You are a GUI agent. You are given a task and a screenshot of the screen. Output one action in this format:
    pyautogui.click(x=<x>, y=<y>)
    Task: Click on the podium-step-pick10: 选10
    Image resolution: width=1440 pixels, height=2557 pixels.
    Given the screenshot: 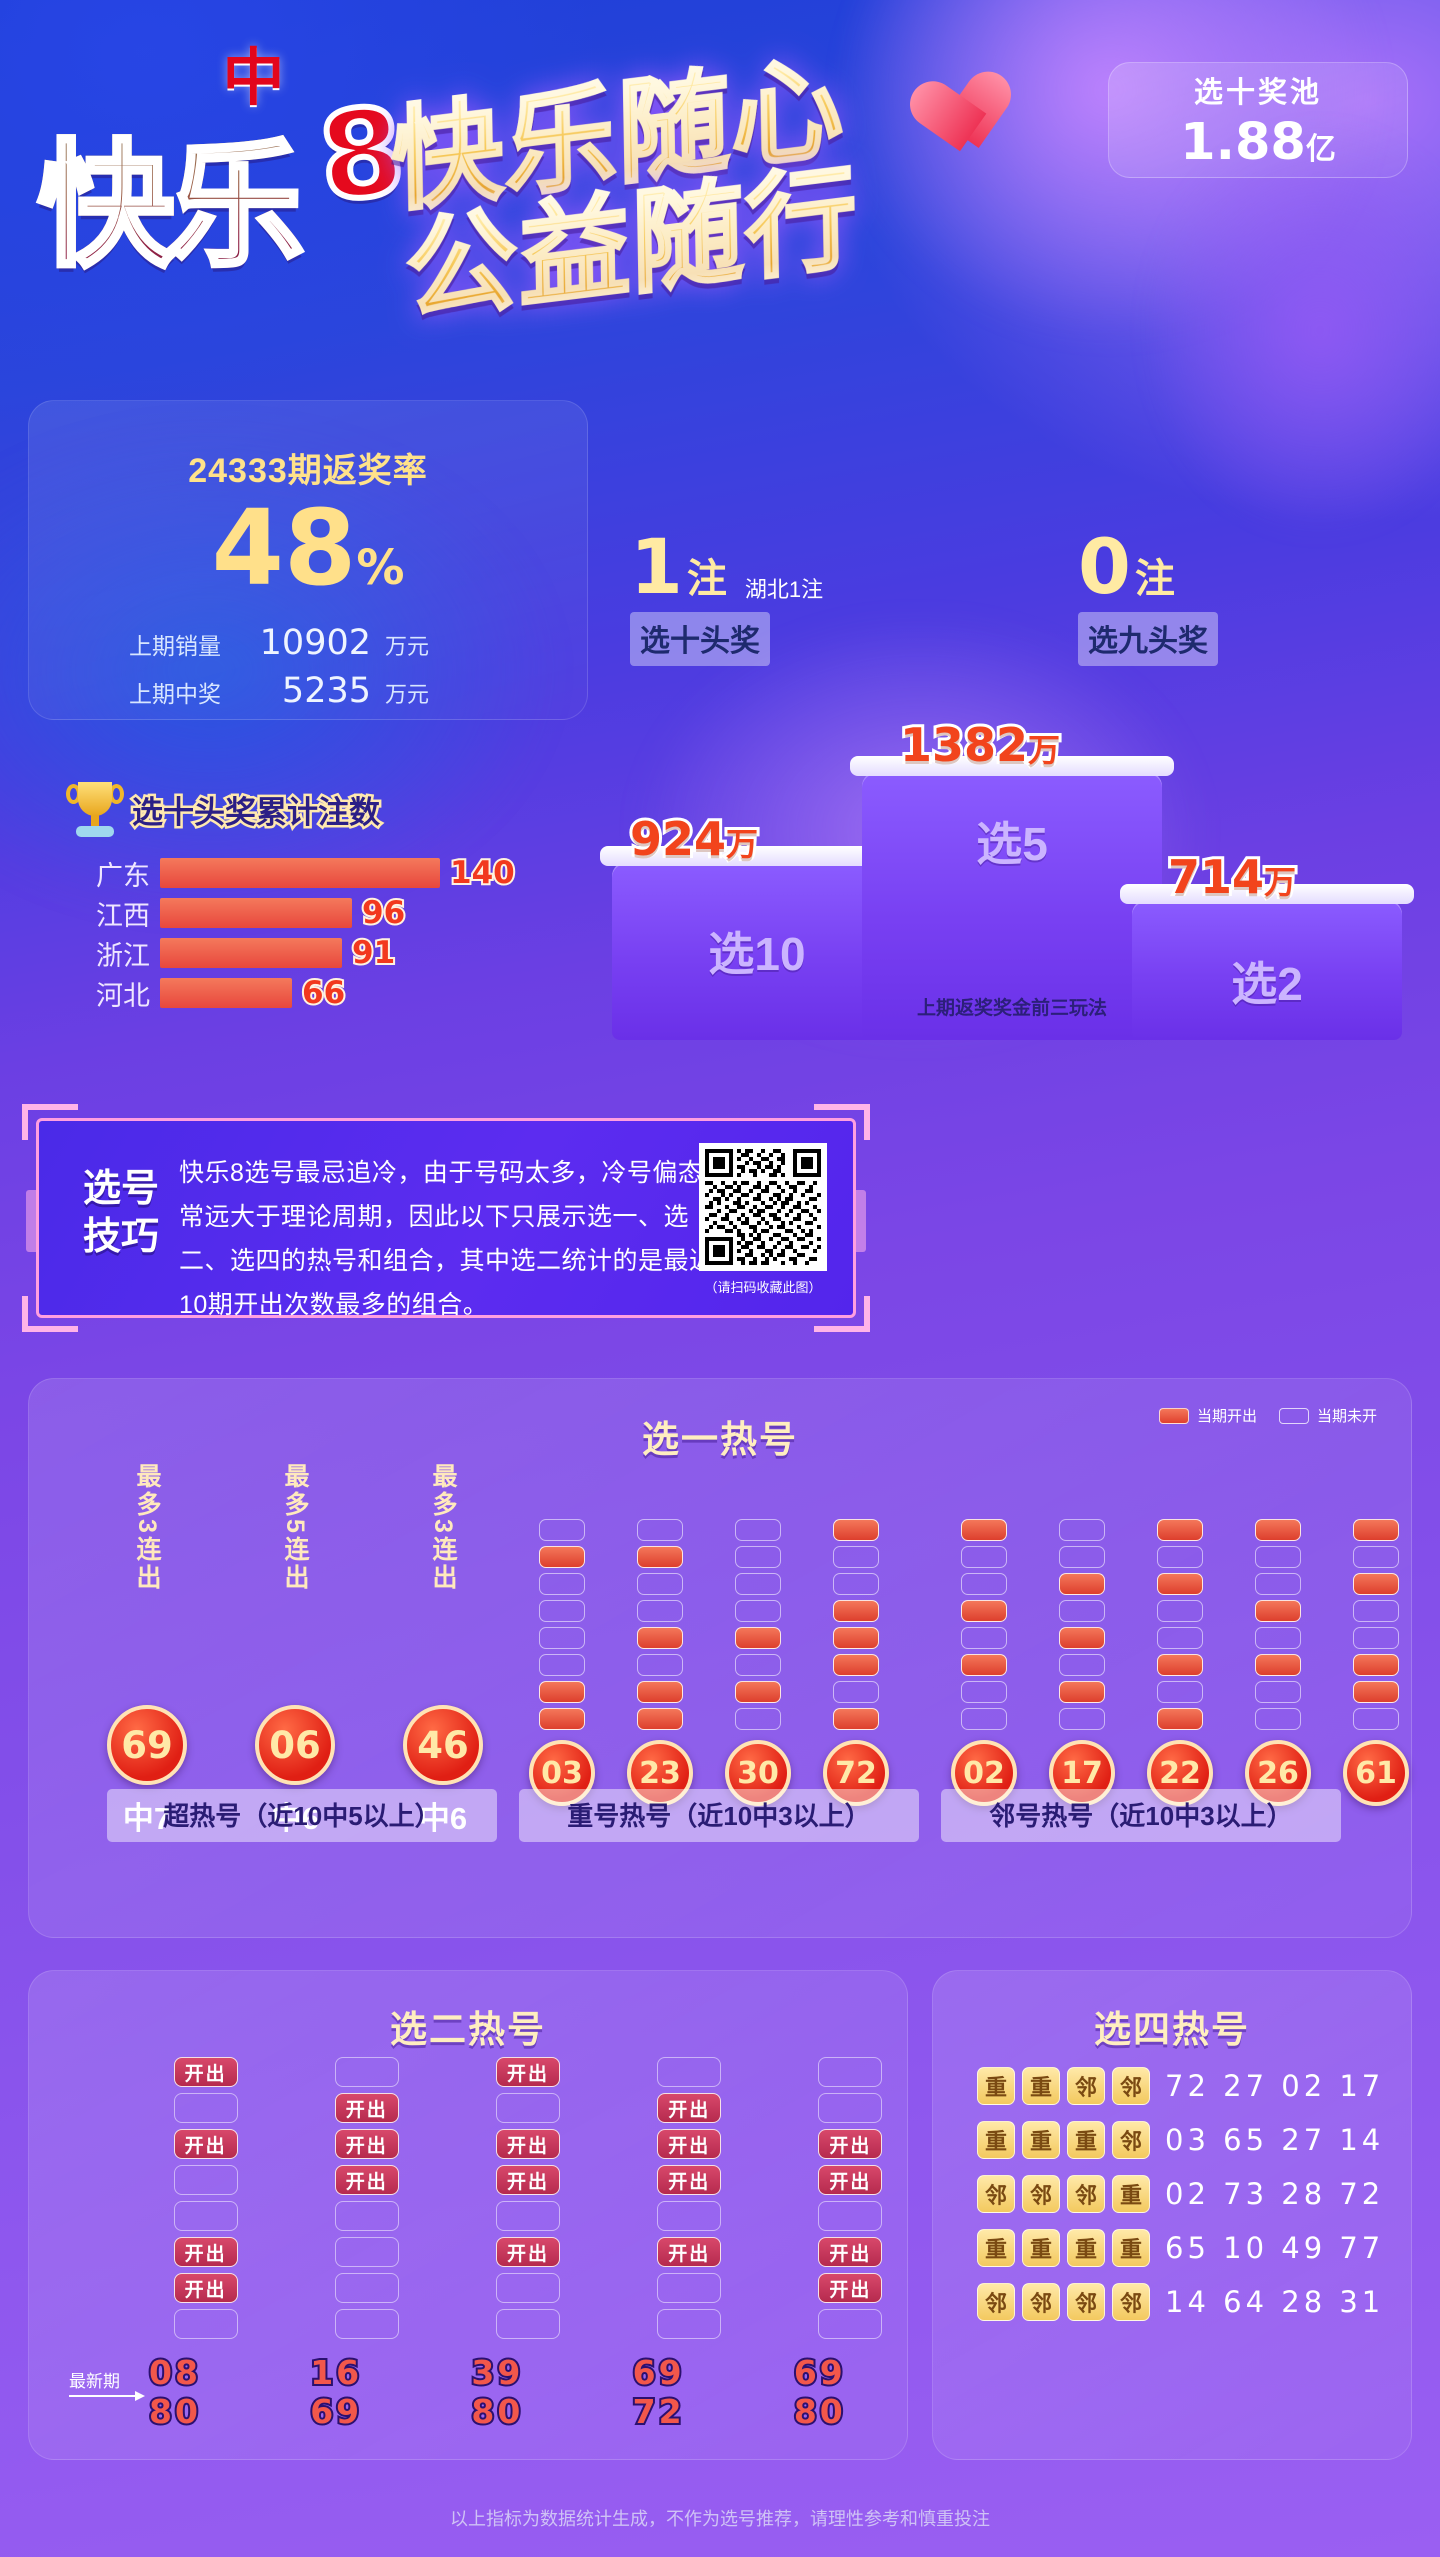 What is the action you would take?
    pyautogui.click(x=757, y=943)
    